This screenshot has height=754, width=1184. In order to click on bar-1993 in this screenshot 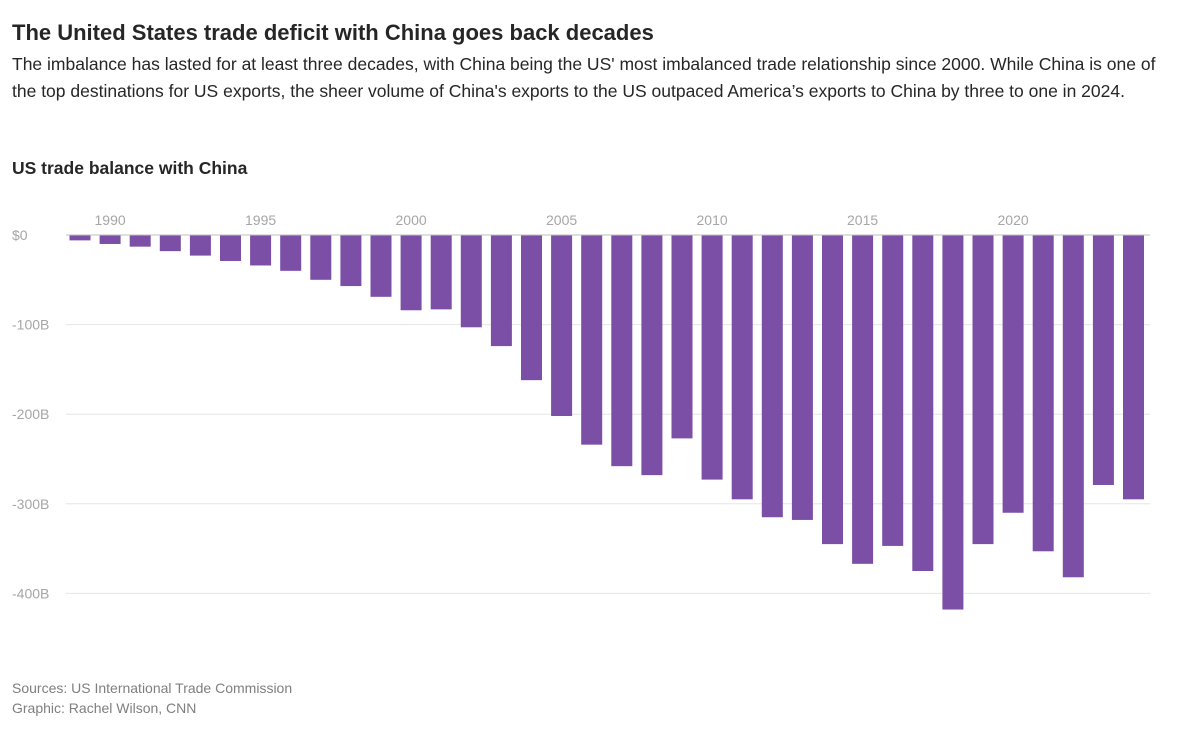, I will do `click(200, 245)`.